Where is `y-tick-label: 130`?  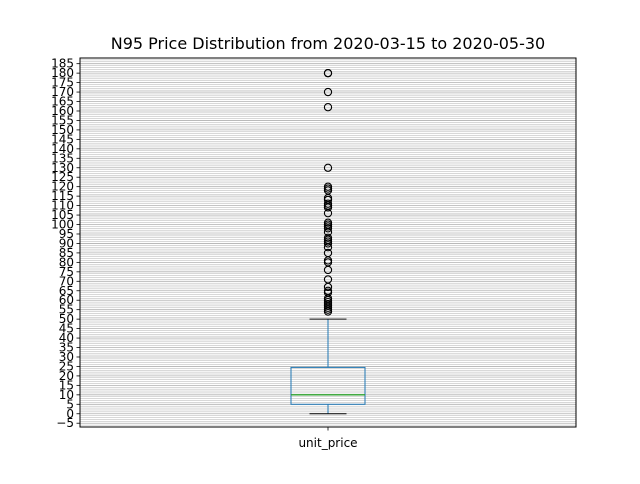 y-tick-label: 130 is located at coordinates (62, 168).